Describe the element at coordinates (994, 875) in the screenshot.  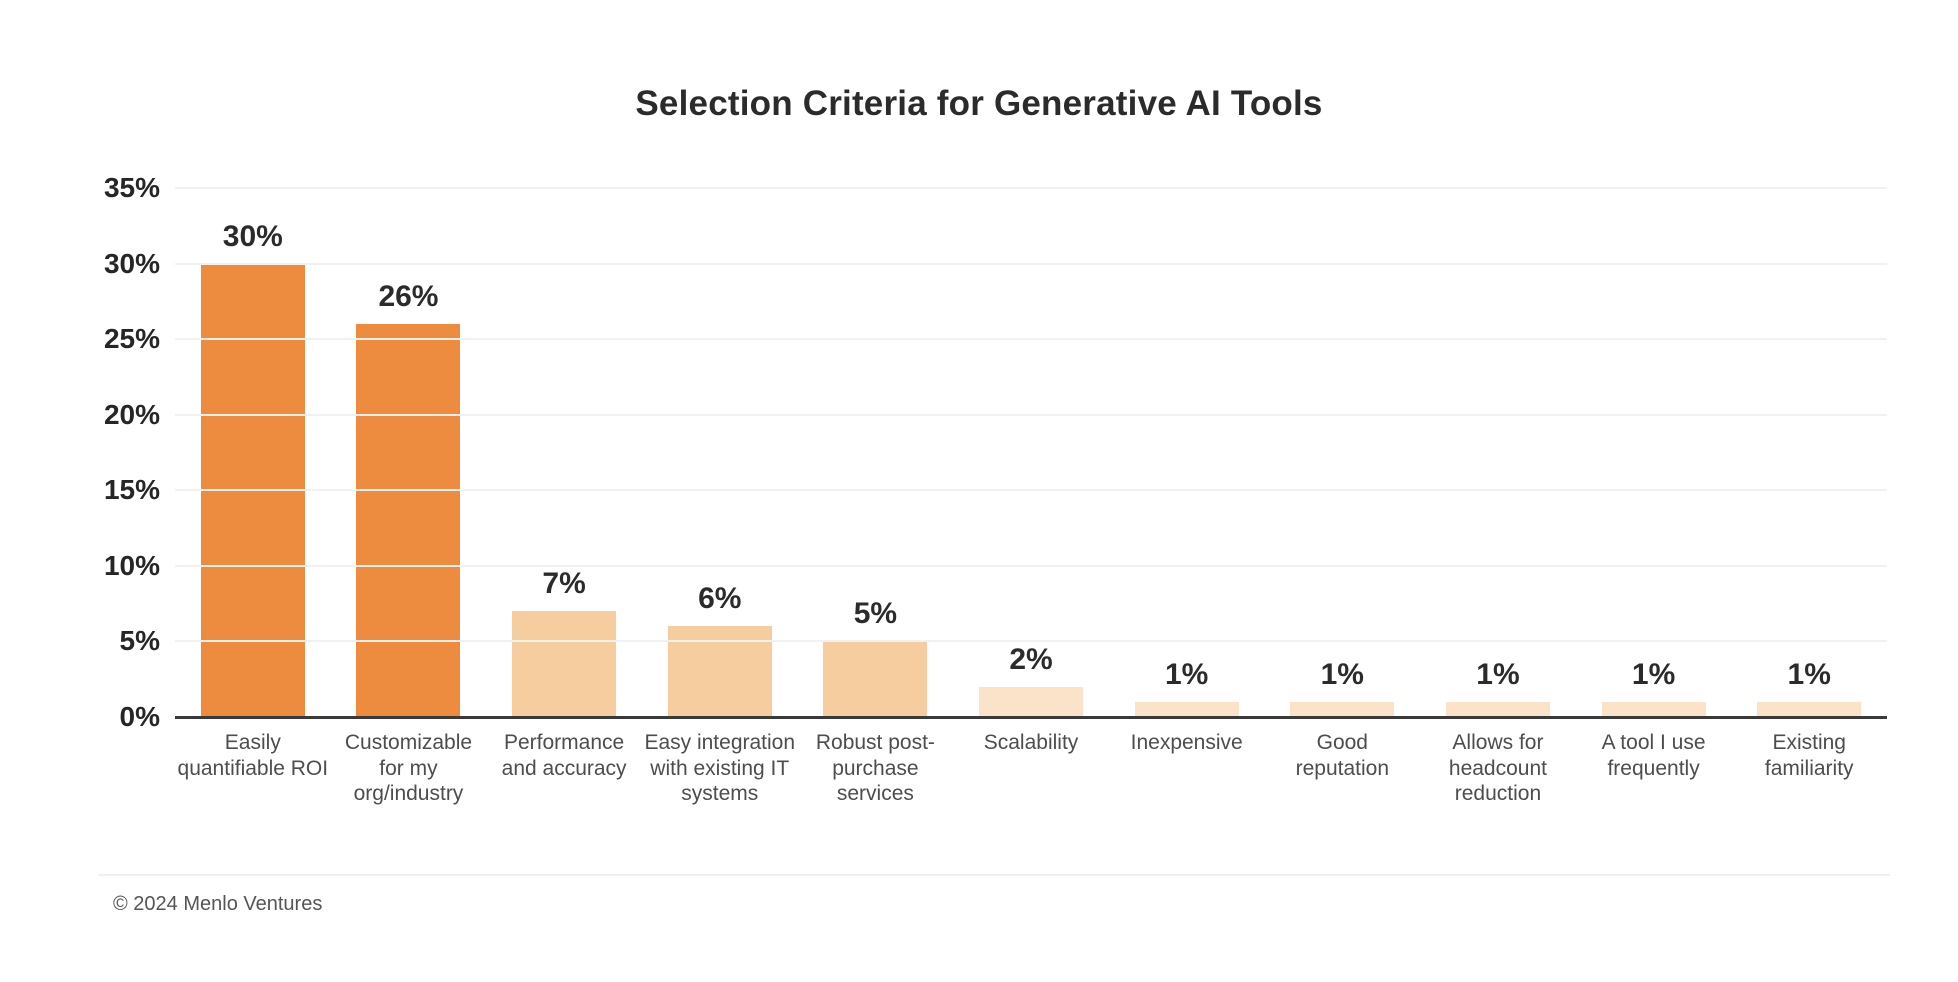
I see `footer-divider` at that location.